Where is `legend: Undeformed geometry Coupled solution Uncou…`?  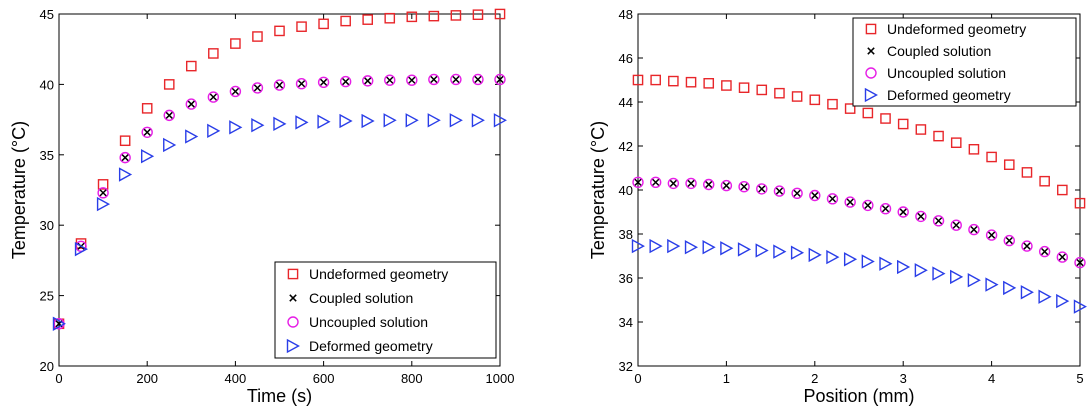 legend: Undeformed geometry Coupled solution Uncou… is located at coordinates (964, 62).